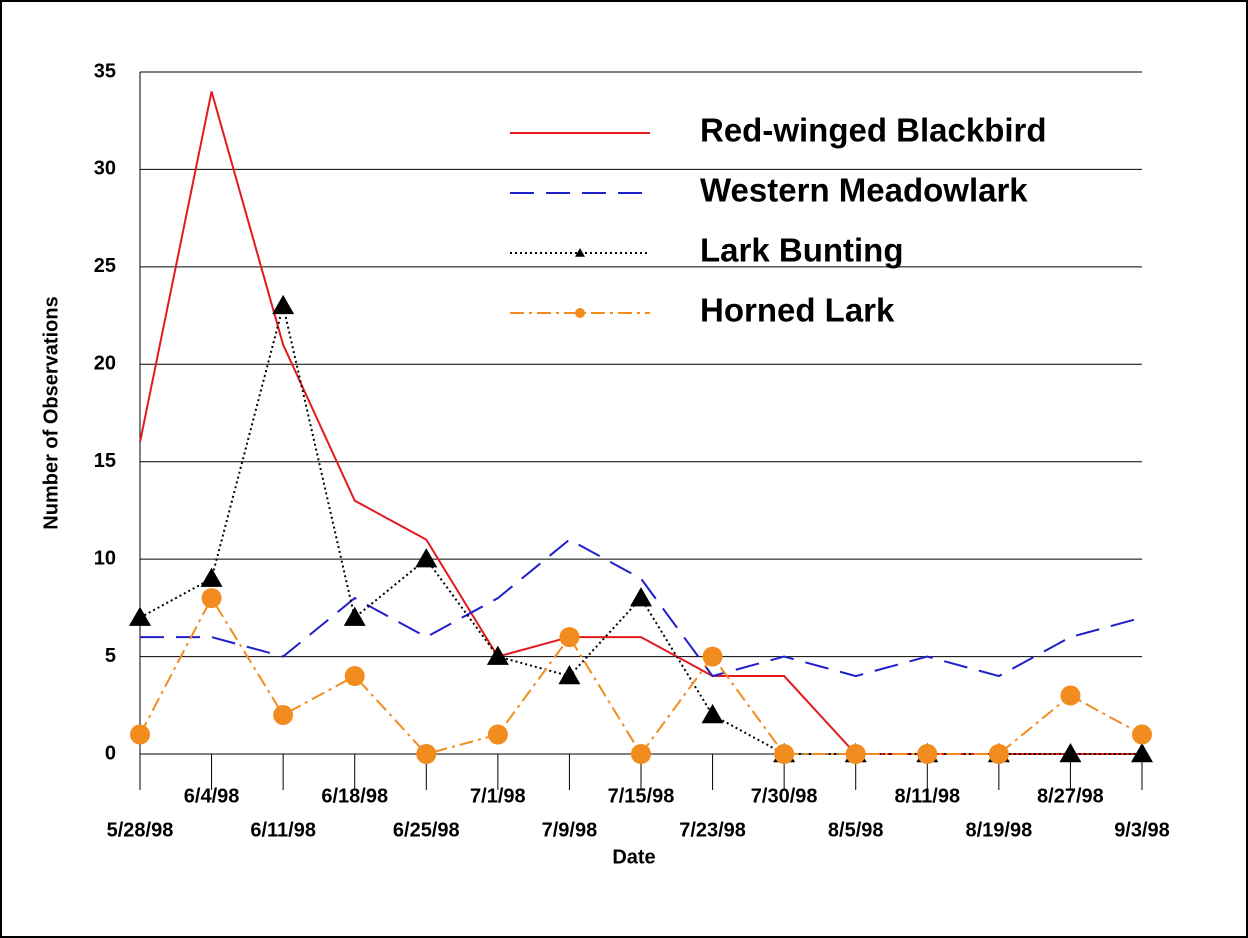 The image size is (1248, 938). What do you see at coordinates (212, 796) in the screenshot?
I see `x-tick-label: 6/4/98` at bounding box center [212, 796].